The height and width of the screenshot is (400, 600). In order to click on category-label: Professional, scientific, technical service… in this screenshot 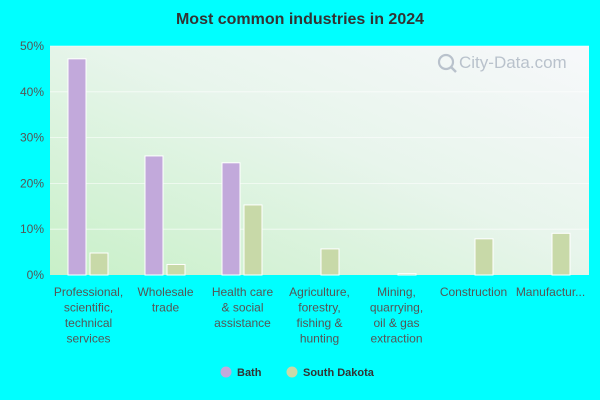, I will do `click(88, 315)`.